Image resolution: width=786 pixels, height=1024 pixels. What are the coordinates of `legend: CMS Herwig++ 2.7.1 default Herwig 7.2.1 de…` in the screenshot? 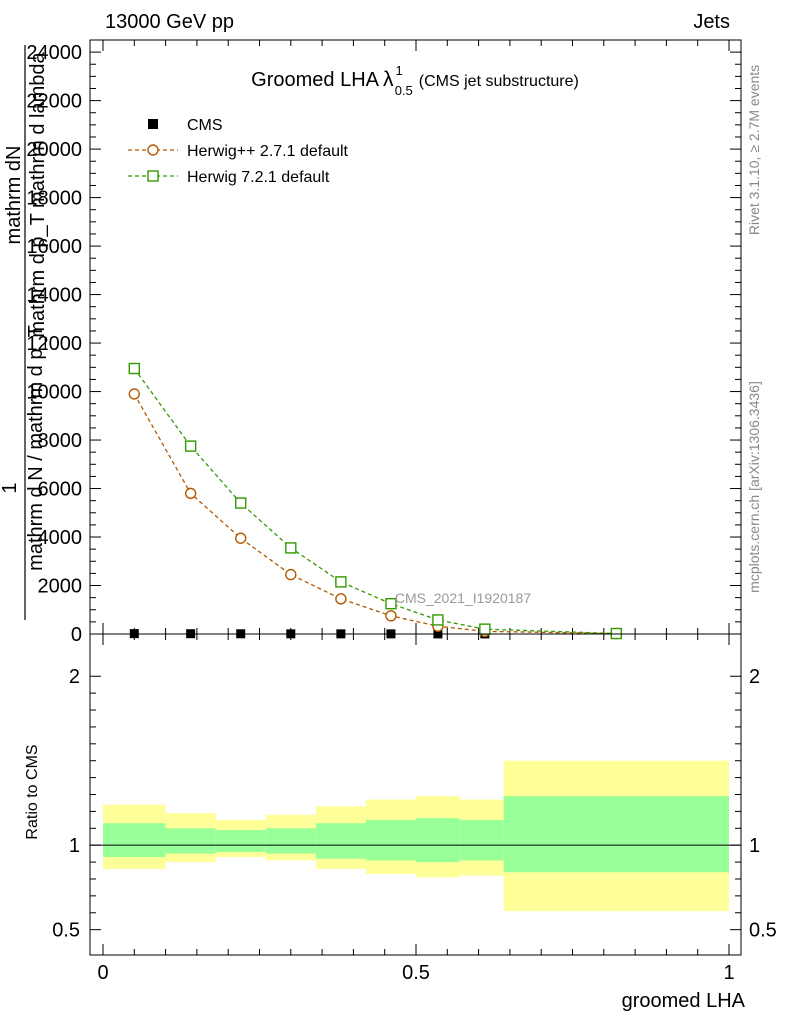 It's located at (238, 151).